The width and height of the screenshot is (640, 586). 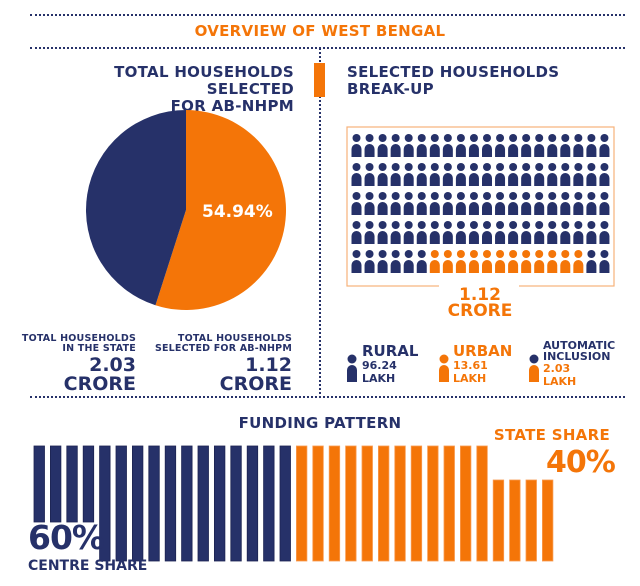 I want to click on breakup-heading: SELECTED HOUSEHOLDS BREAK-UP, so click(x=453, y=81).